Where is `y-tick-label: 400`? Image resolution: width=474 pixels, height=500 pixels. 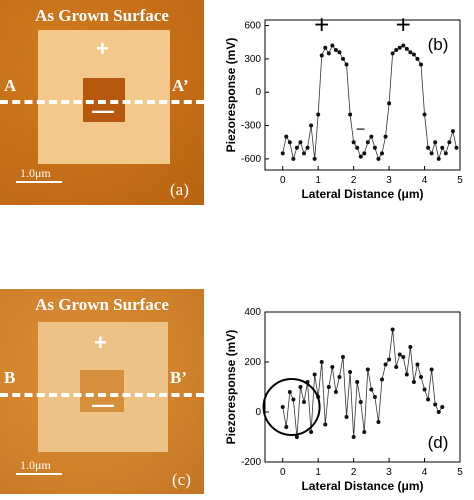 y-tick-label: 400 is located at coordinates (252, 312).